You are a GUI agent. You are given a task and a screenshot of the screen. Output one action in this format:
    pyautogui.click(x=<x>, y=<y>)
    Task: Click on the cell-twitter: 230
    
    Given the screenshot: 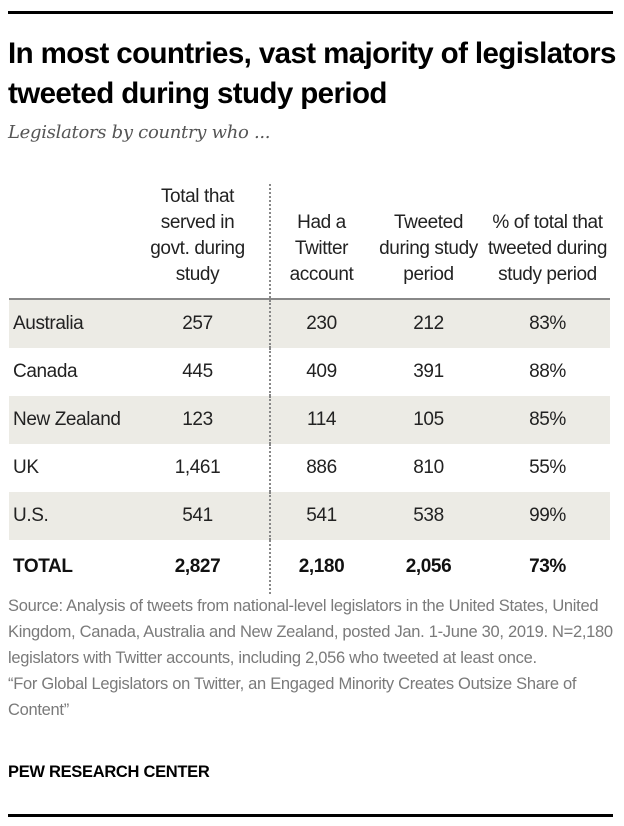 What is the action you would take?
    pyautogui.click(x=320, y=323)
    